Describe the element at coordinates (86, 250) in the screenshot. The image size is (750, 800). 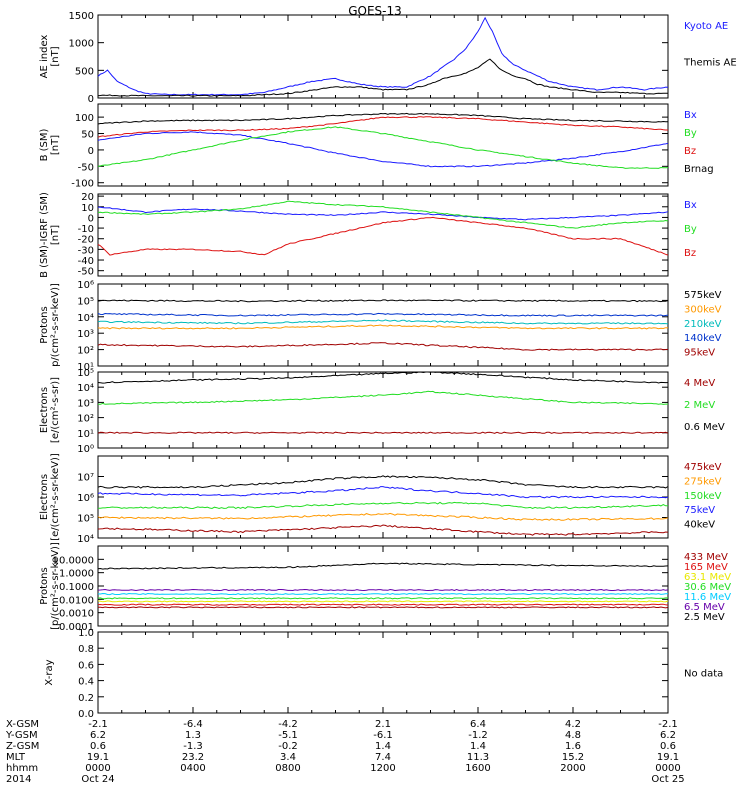
I see `y-tick-label: -30` at that location.